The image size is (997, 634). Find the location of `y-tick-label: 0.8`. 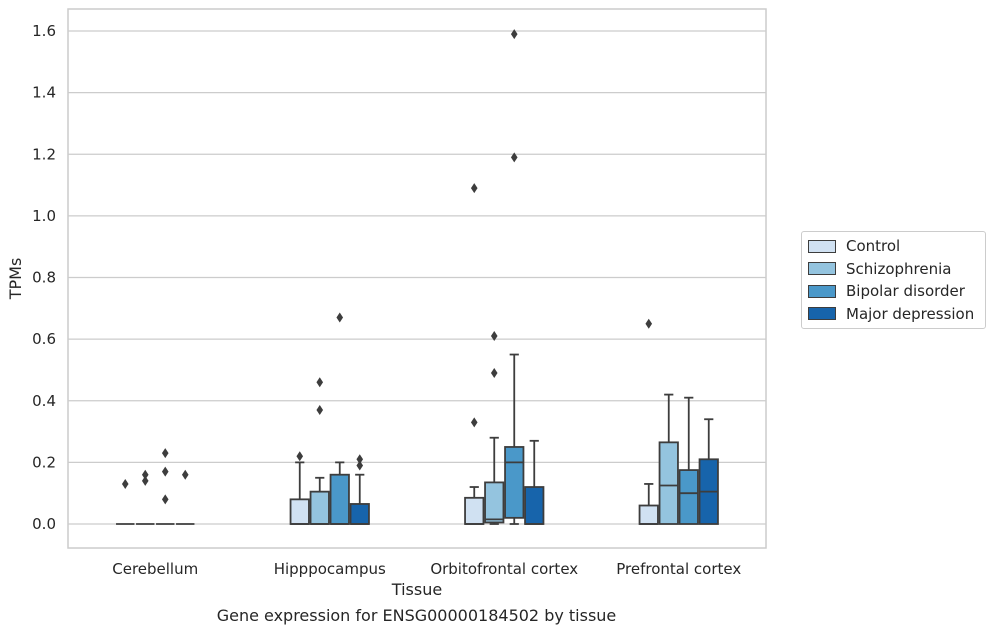

y-tick-label: 0.8 is located at coordinates (44, 278).